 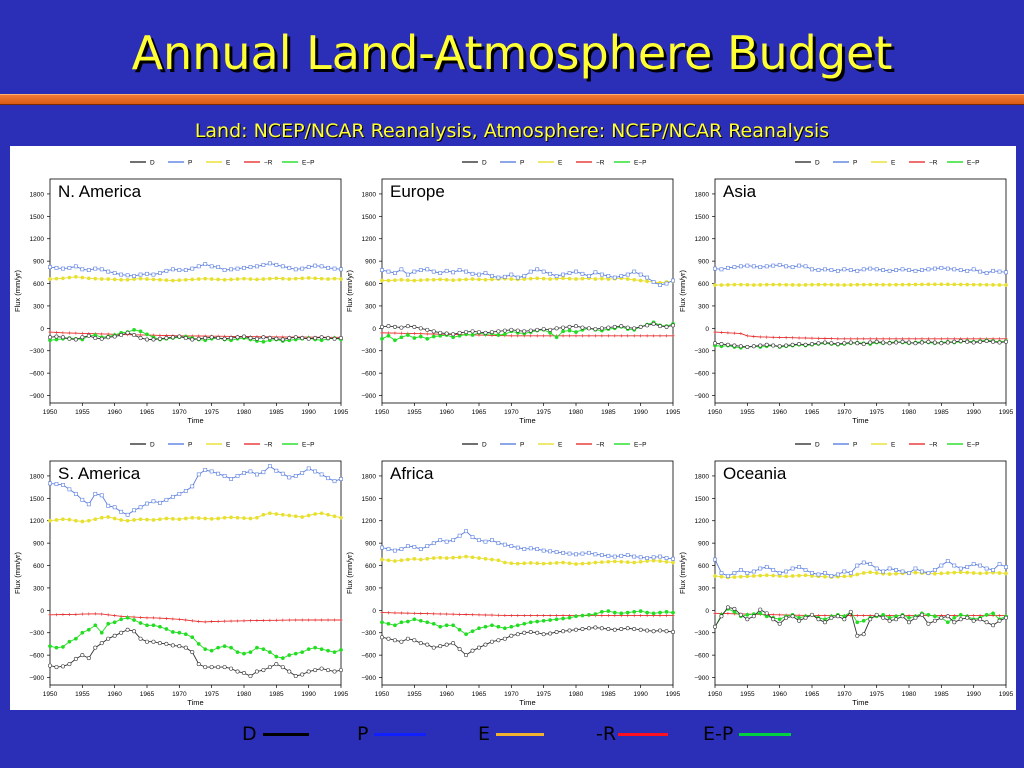 What do you see at coordinates (349, 572) in the screenshot?
I see `y-axis-label: Flux (mm/yr)` at bounding box center [349, 572].